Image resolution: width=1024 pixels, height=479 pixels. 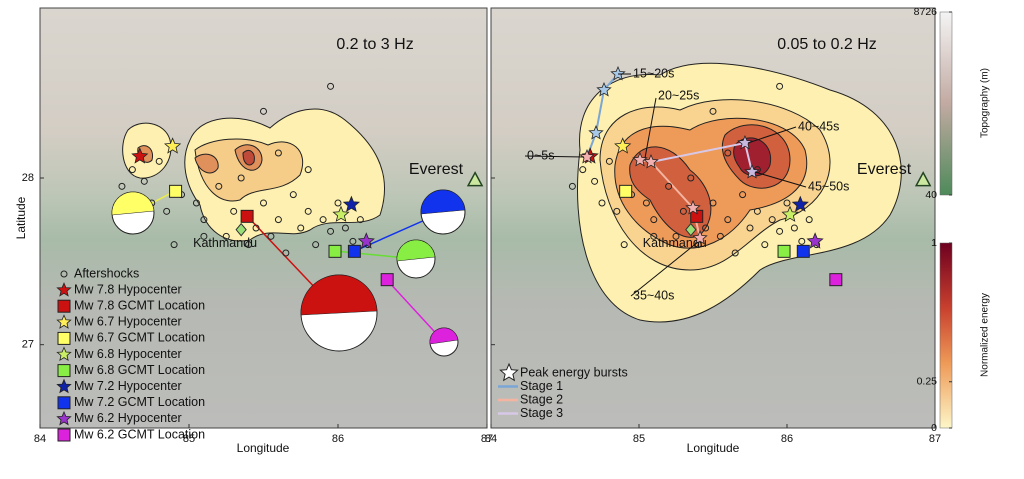 I want to click on time-label: 45~50s, so click(x=828, y=186).